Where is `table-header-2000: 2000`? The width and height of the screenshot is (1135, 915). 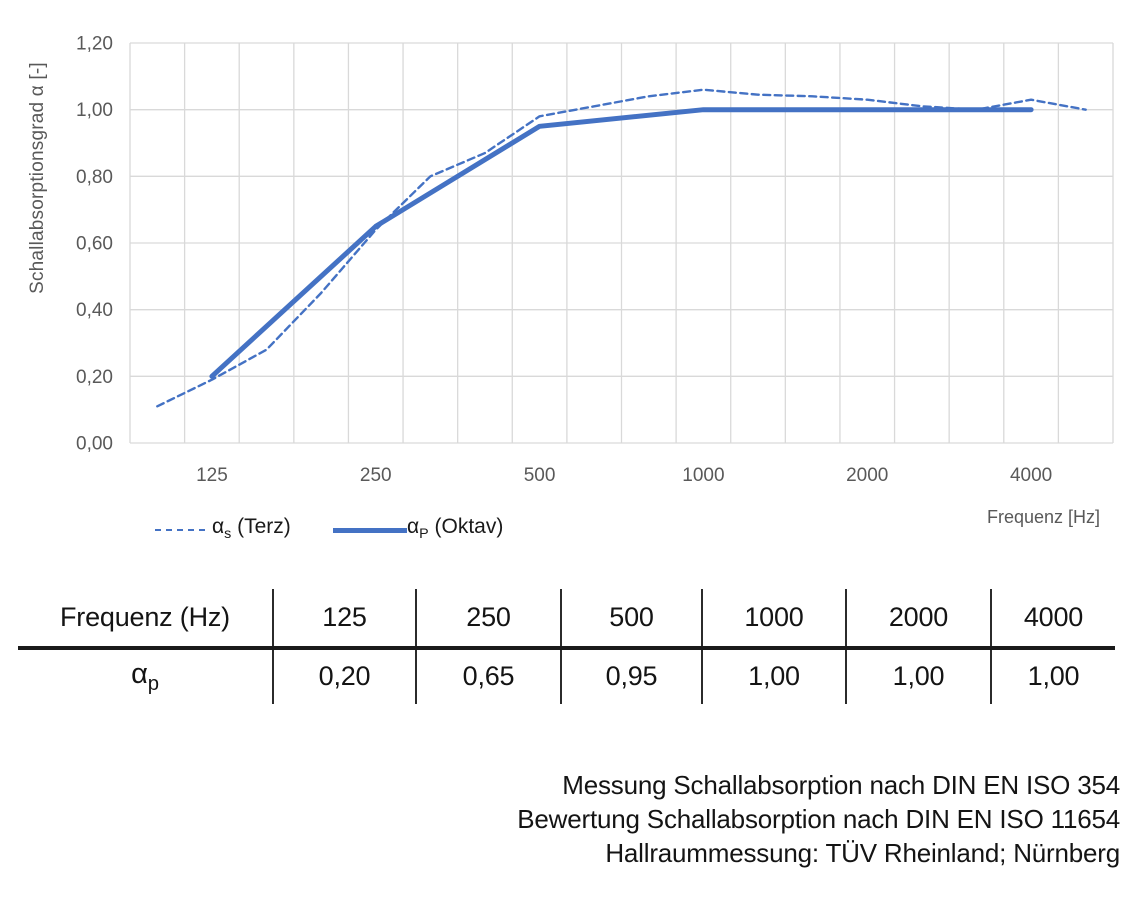
table-header-2000: 2000 is located at coordinates (917, 617).